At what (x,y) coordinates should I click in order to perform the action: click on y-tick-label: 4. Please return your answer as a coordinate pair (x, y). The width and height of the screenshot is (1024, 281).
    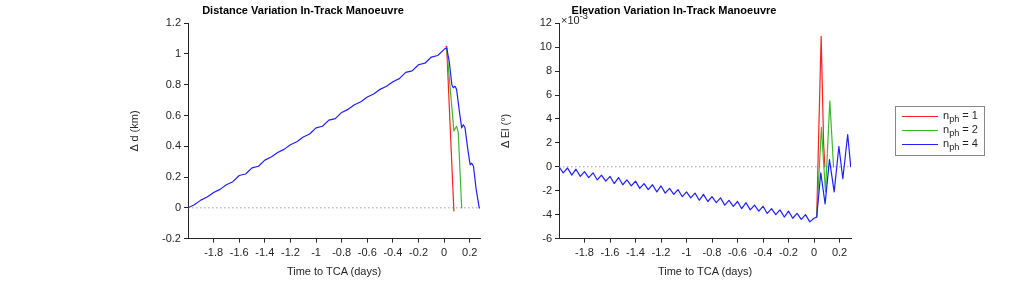
    Looking at the image, I should click on (548, 117).